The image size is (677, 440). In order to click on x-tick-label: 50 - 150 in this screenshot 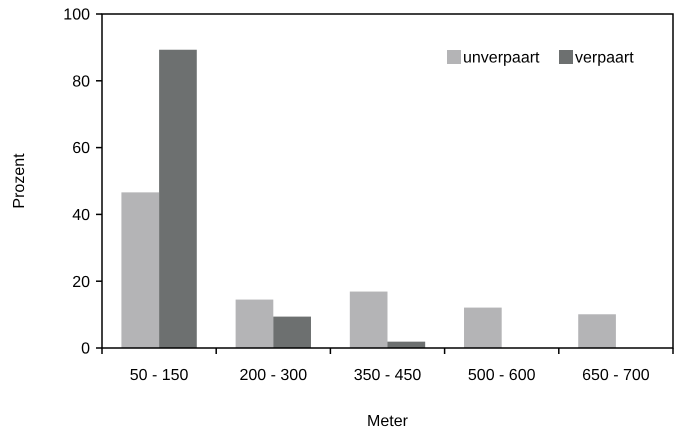, I will do `click(159, 375)`.